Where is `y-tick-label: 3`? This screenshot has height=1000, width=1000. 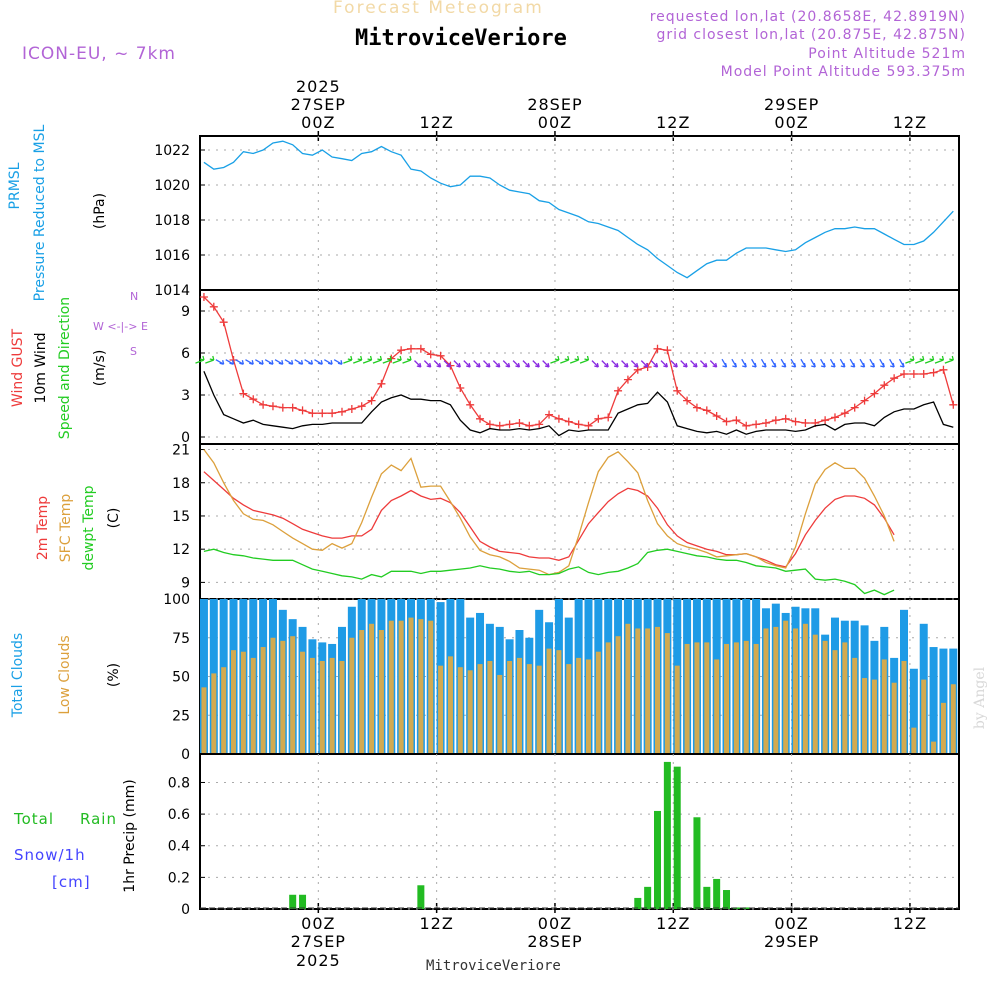 y-tick-label: 3 is located at coordinates (185, 396).